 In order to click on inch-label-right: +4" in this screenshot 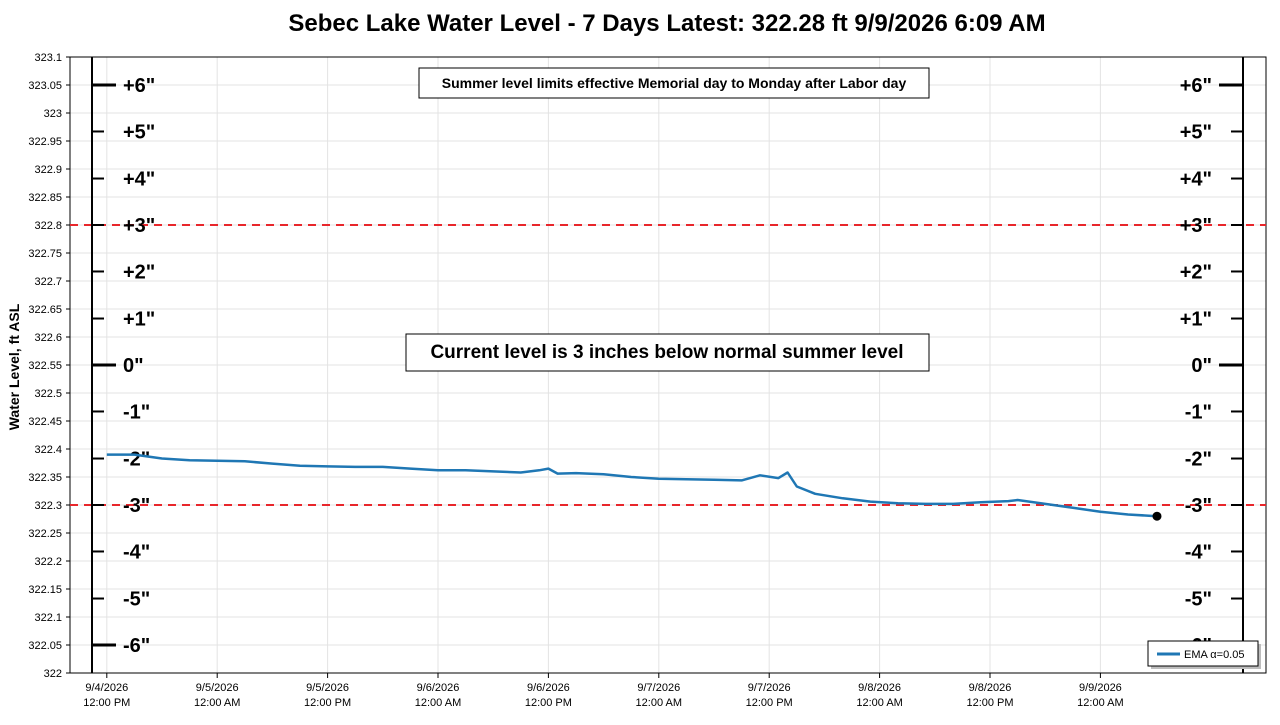, I will do `click(1196, 180)`.